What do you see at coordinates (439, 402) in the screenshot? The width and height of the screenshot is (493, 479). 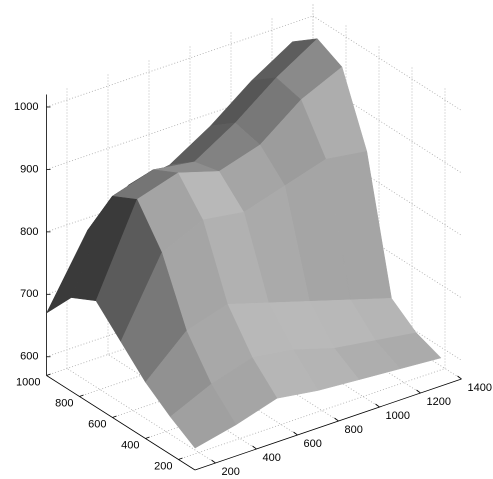 I see `x-tick-label: 1200` at bounding box center [439, 402].